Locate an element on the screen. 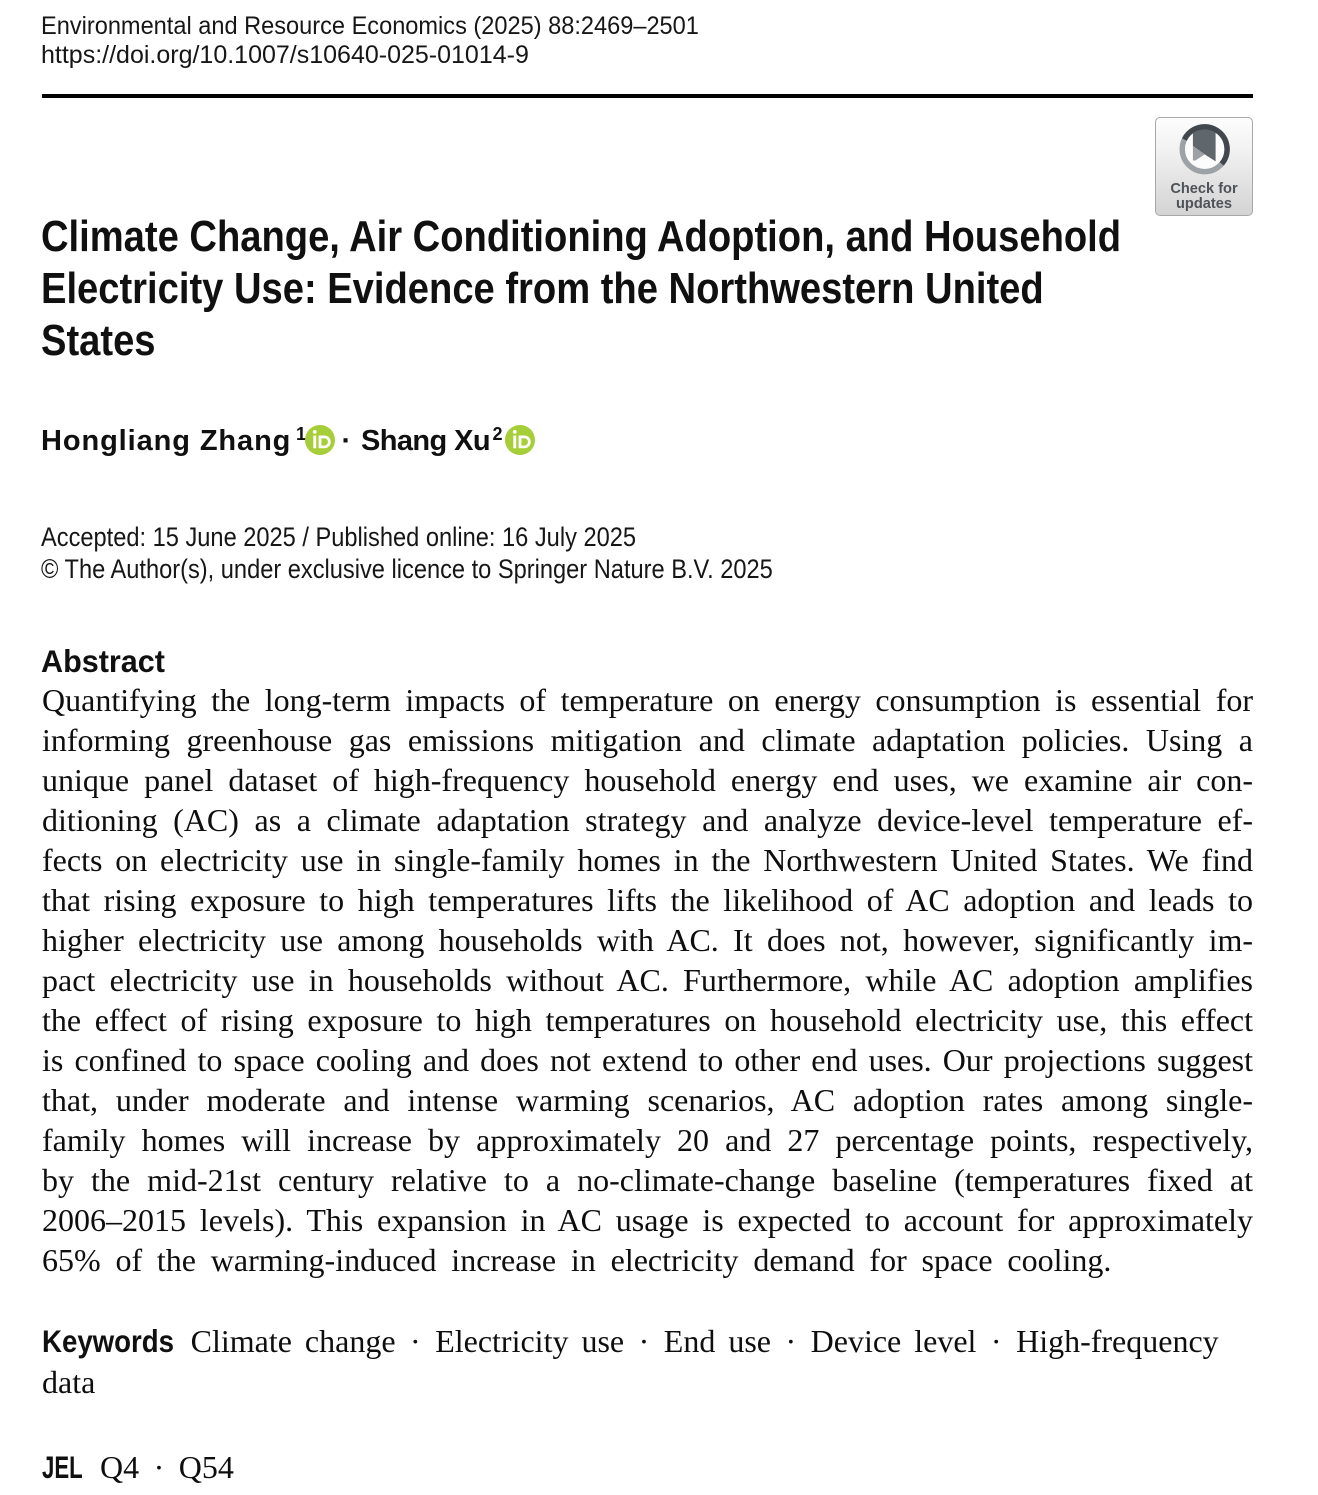 The height and width of the screenshot is (1495, 1318). svg-text: Check for is located at coordinates (1204, 189).